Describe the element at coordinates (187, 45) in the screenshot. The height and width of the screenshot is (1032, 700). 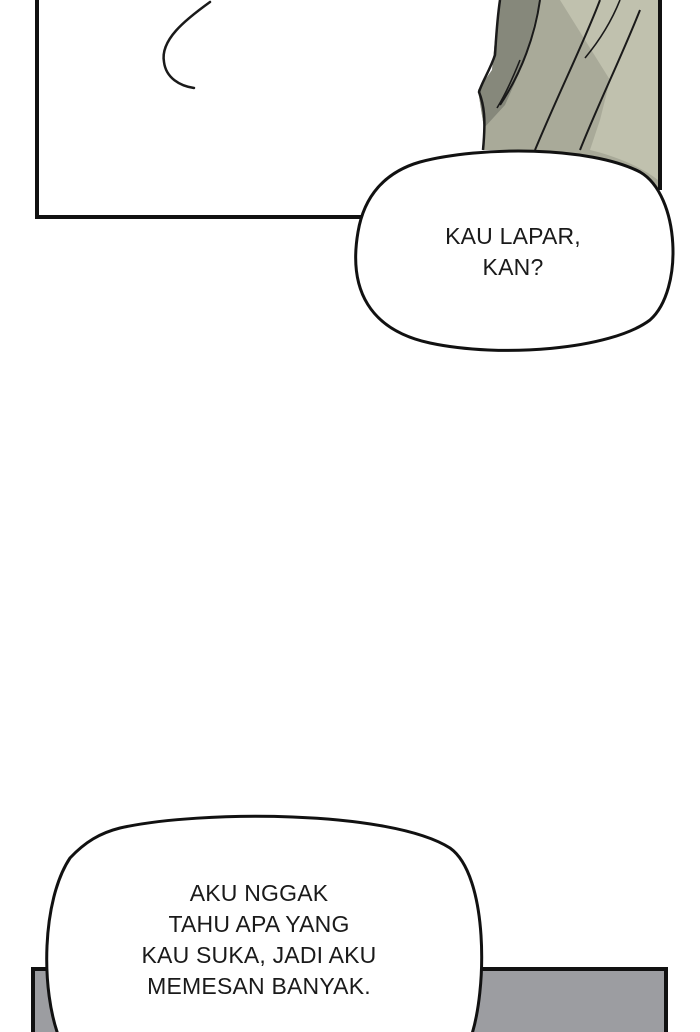
I see `sketch-curve` at that location.